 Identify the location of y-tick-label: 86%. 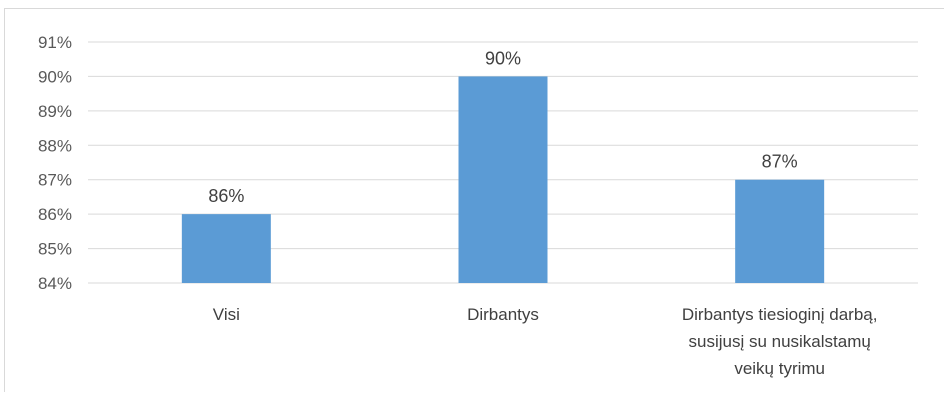
(55, 214).